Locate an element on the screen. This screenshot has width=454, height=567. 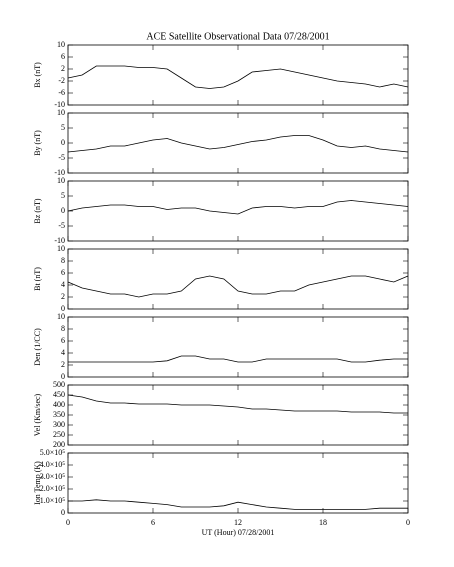
y-axis-label: Bx (nT) is located at coordinates (37, 75).